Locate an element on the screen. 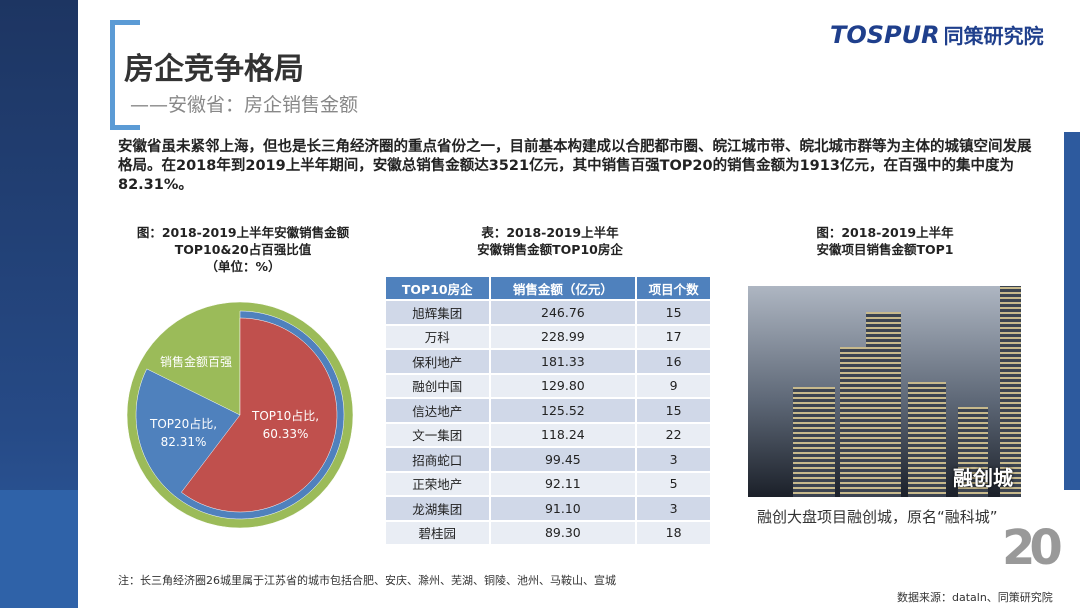 Image resolution: width=1080 pixels, height=608 pixels. logo-cn: 同策研究院 is located at coordinates (993, 36).